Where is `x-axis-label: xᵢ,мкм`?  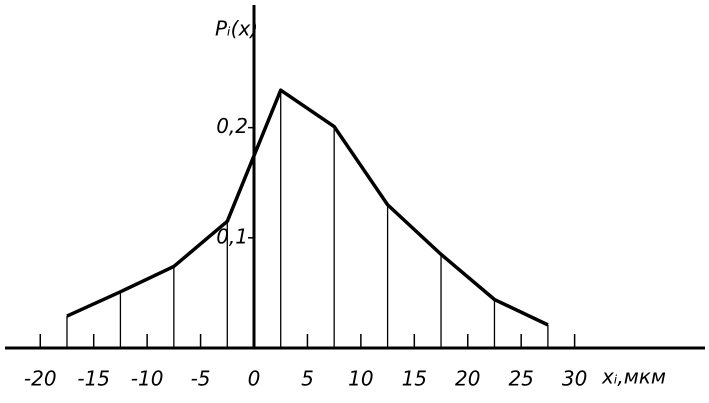 x-axis-label: xᵢ,мкм is located at coordinates (633, 377).